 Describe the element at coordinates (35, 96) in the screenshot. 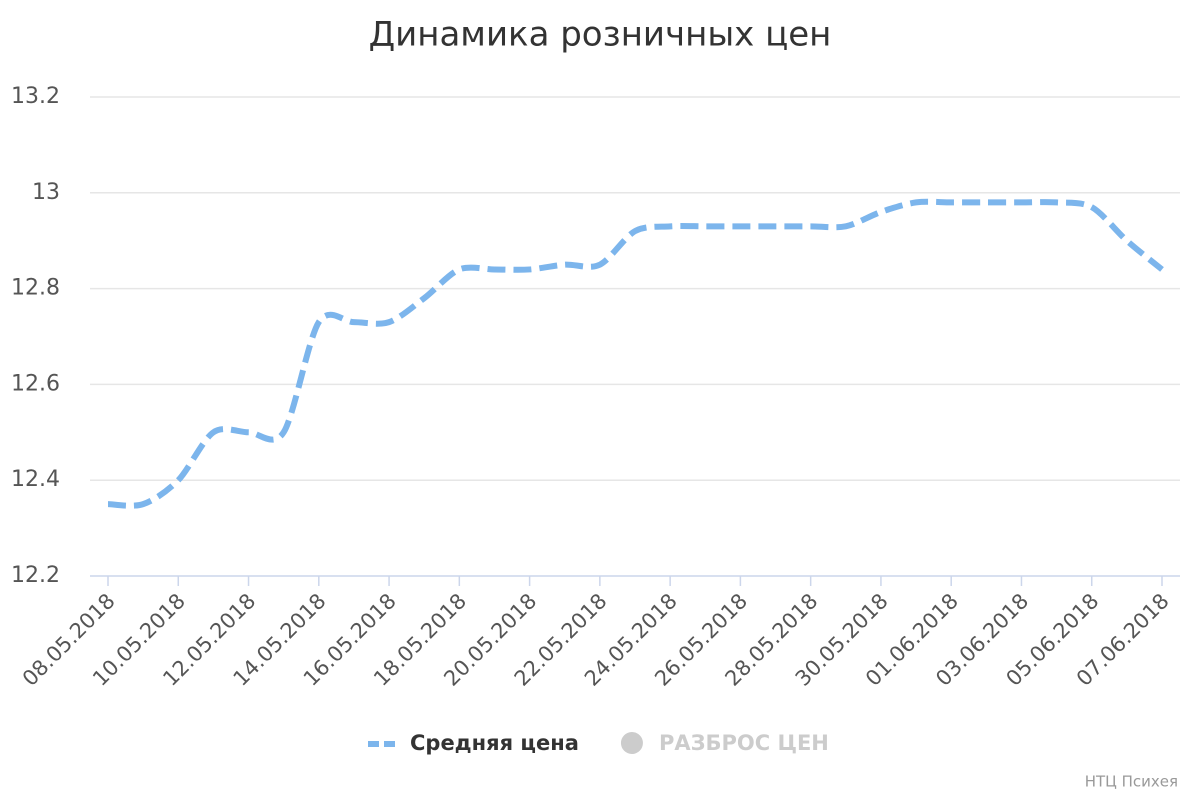

I see `y-tick-label: 13.2` at that location.